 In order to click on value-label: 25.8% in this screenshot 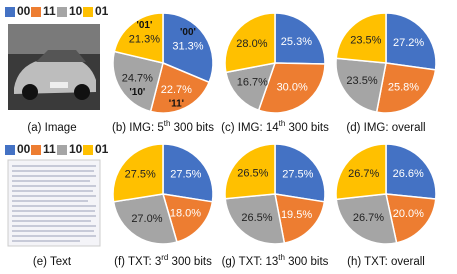, I will do `click(403, 87)`.